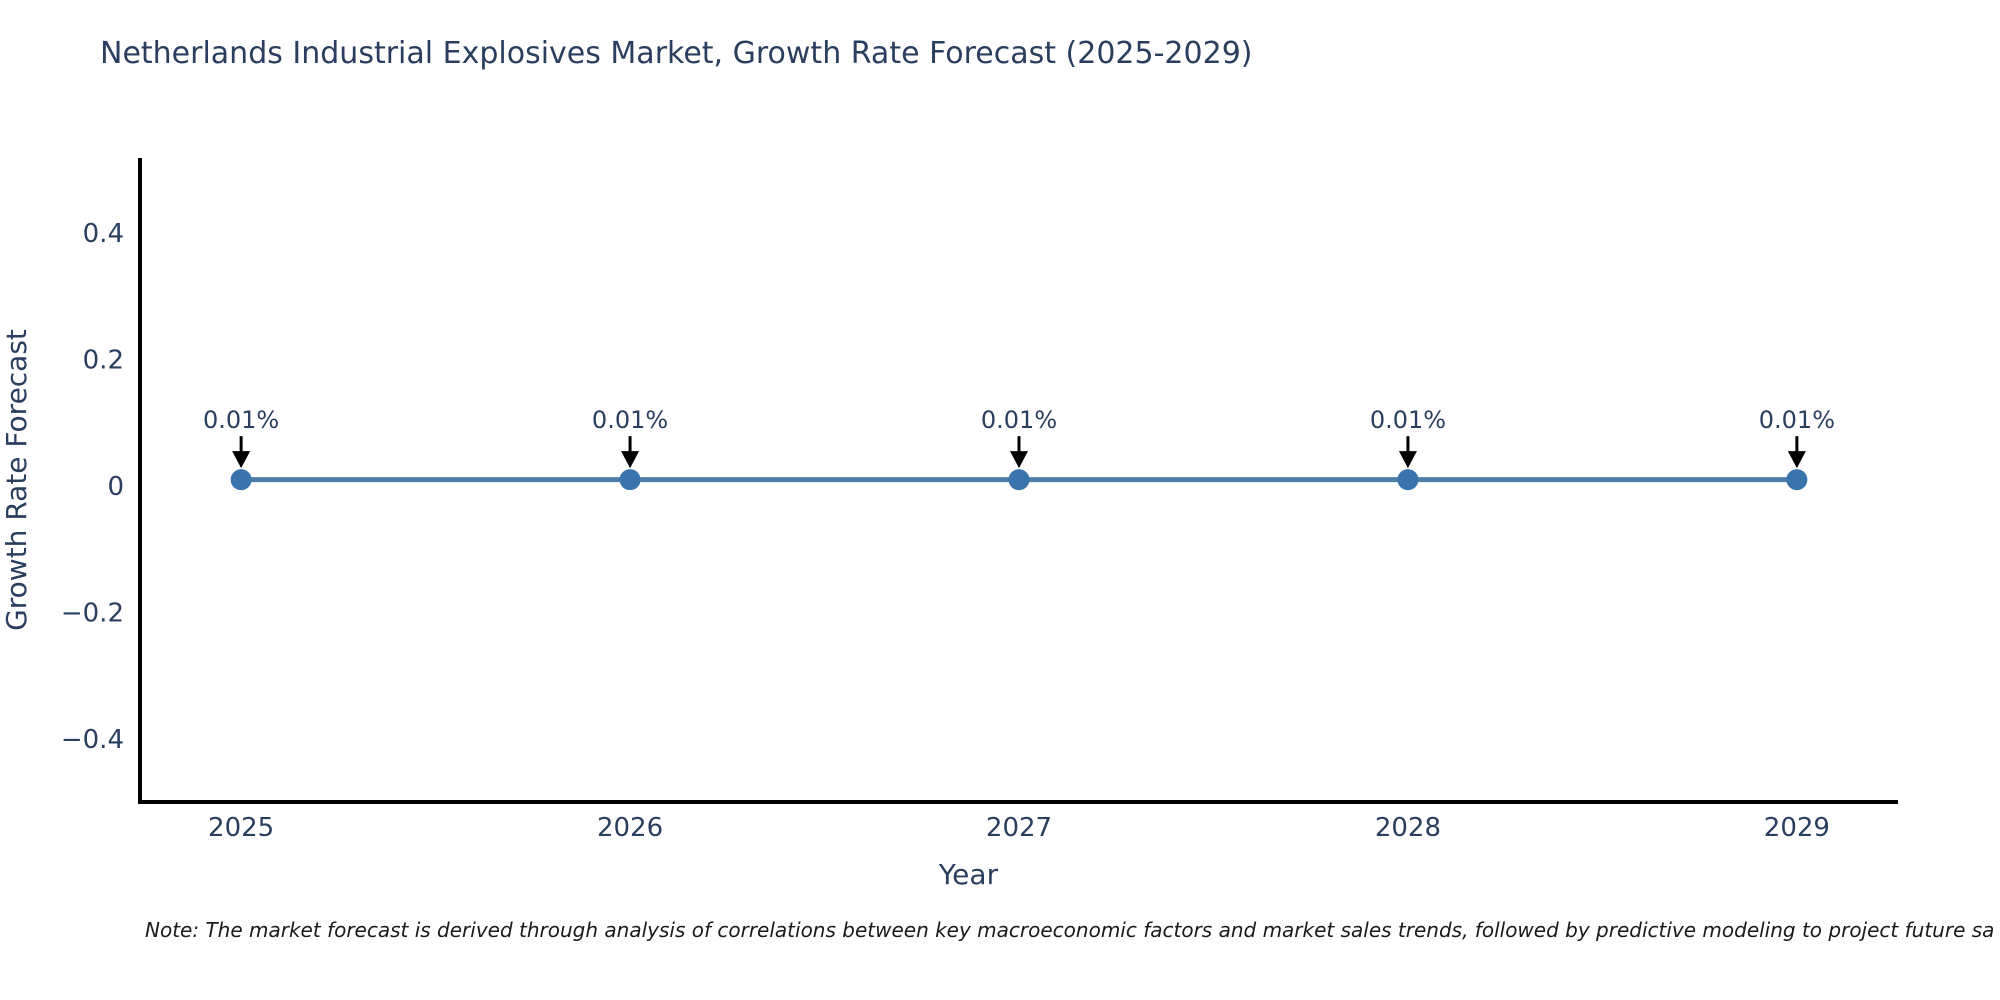  Describe the element at coordinates (103, 234) in the screenshot. I see `y-tick-label: 0.4` at that location.